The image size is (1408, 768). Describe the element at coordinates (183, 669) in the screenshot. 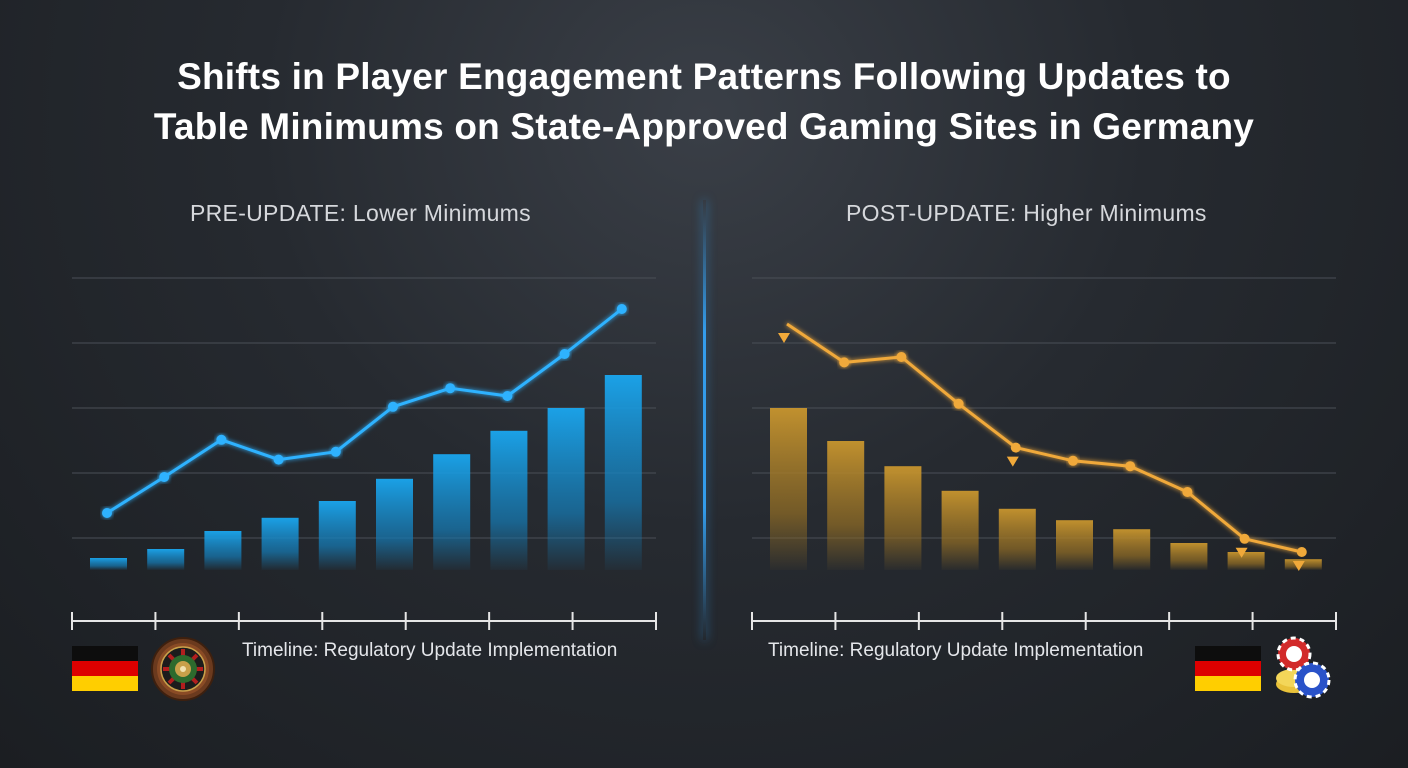

I see `roulette-wheel-icon` at that location.